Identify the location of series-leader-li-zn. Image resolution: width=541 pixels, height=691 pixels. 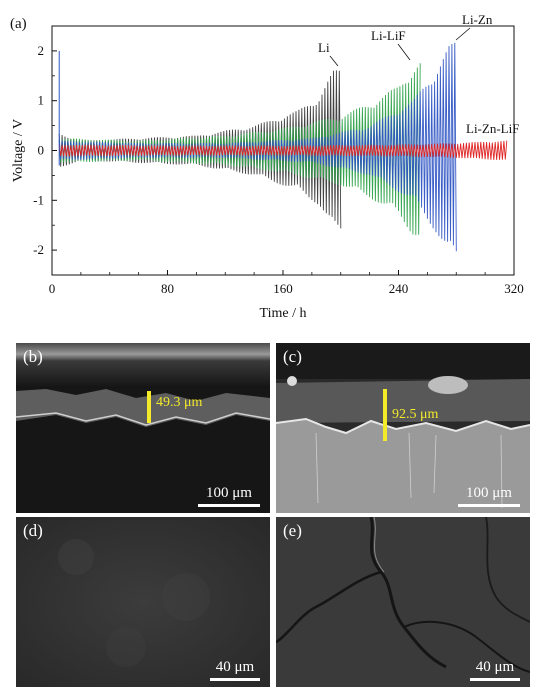
(463, 34).